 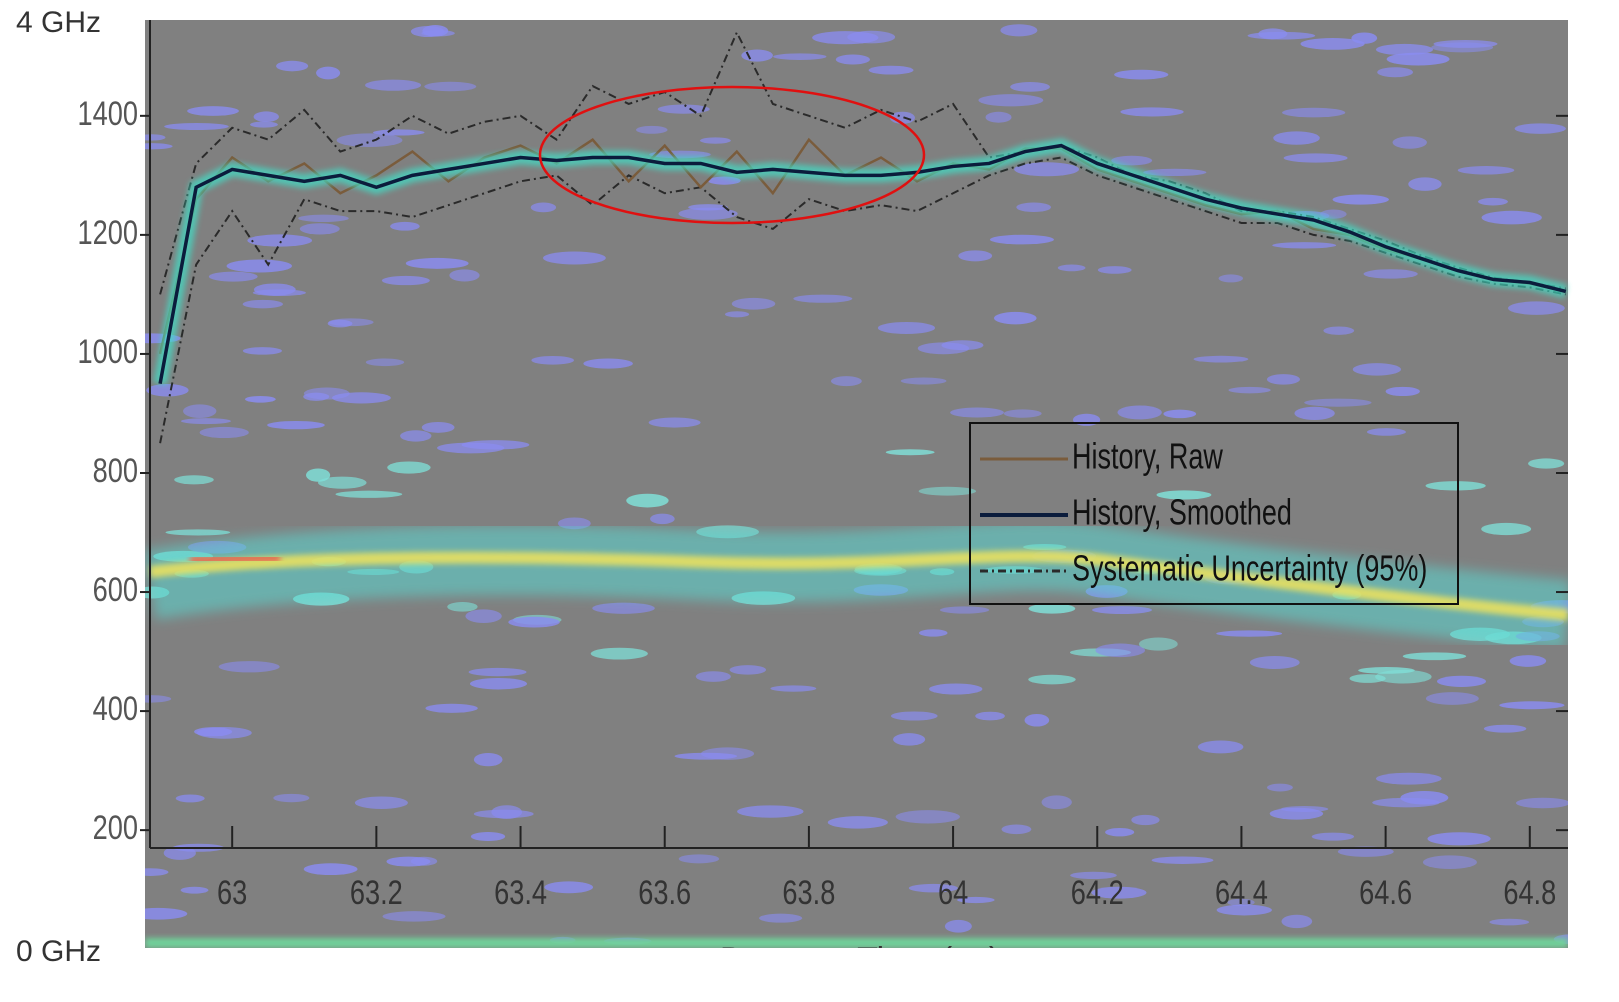 I want to click on x-label-clip: Detector Time (μs), so click(x=860, y=960).